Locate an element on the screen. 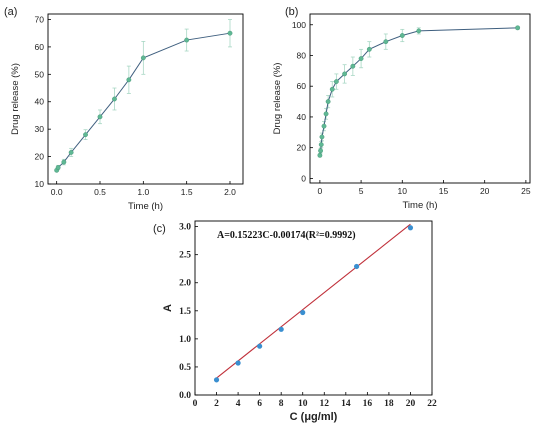  series-line-b is located at coordinates (418, 91).